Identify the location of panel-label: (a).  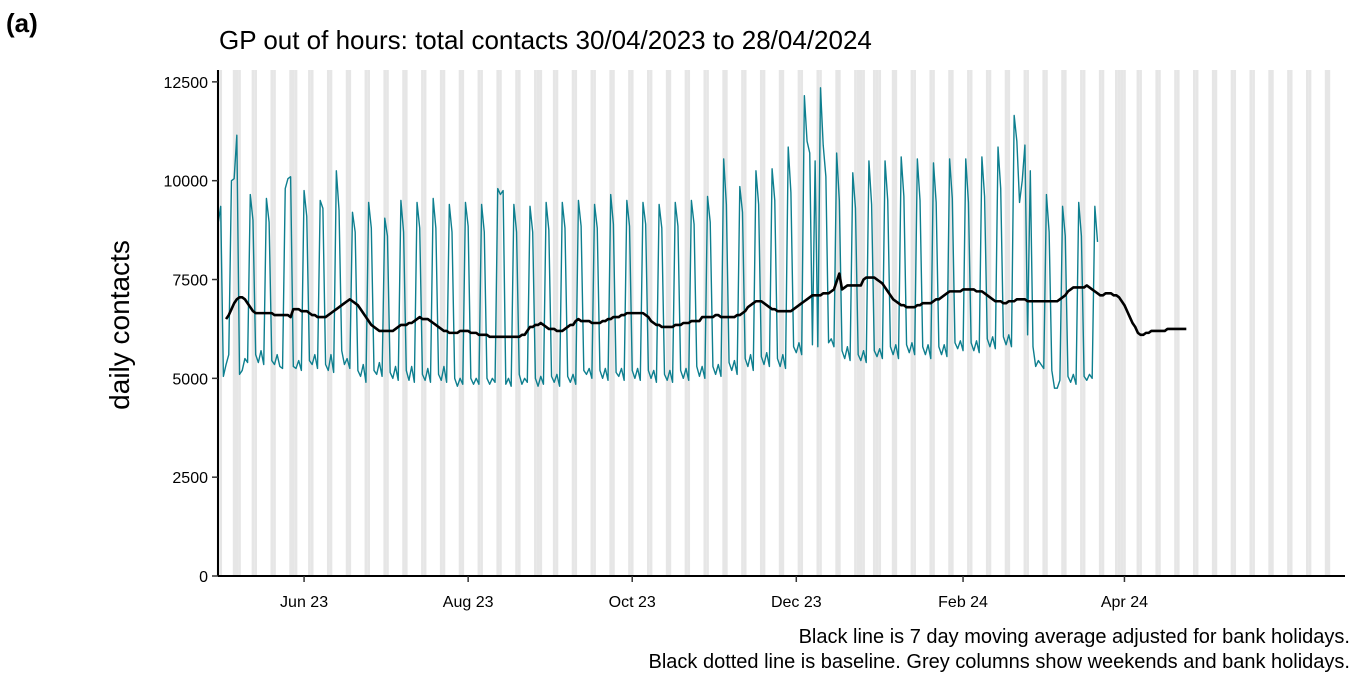
(22, 23).